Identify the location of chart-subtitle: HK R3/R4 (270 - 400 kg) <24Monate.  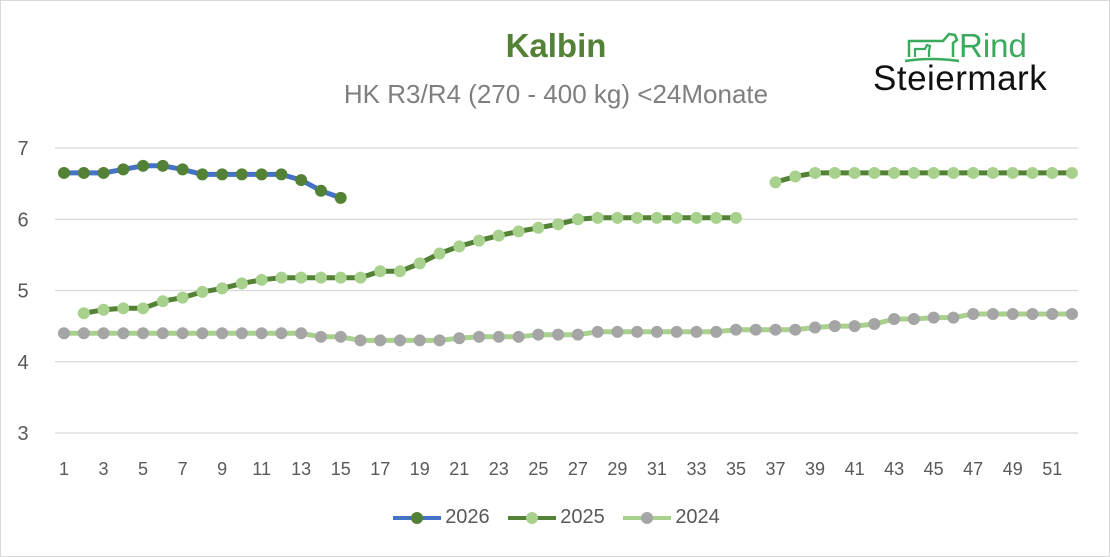
(556, 94).